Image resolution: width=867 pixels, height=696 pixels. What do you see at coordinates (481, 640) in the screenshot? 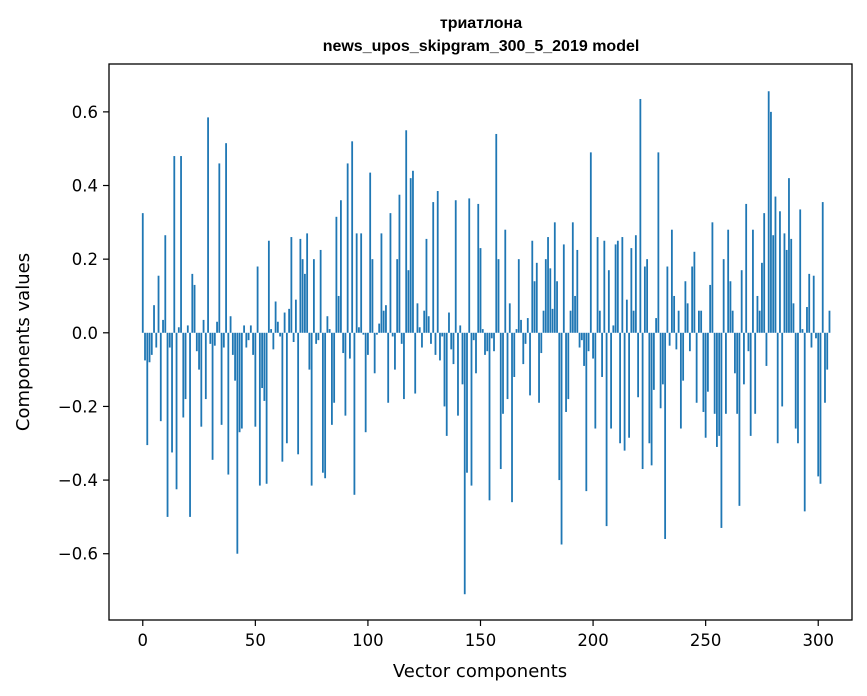
I see `x-tick-label: 150` at bounding box center [481, 640].